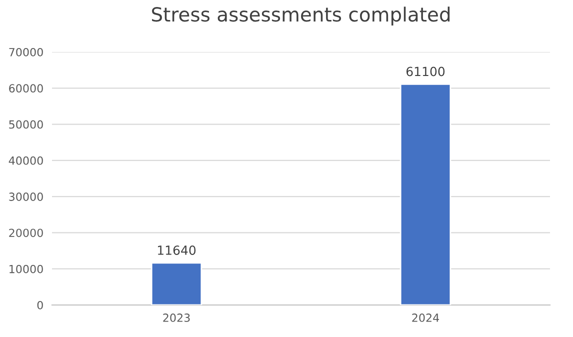 This screenshot has width=573, height=337. I want to click on data-label: 11640, so click(177, 250).